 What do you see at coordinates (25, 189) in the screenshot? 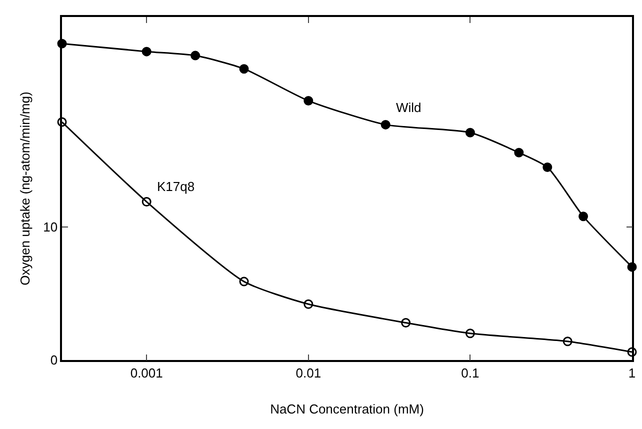
I see `y-axis-title: Oxygen uptake (ng-atom/min/mg)` at bounding box center [25, 189].